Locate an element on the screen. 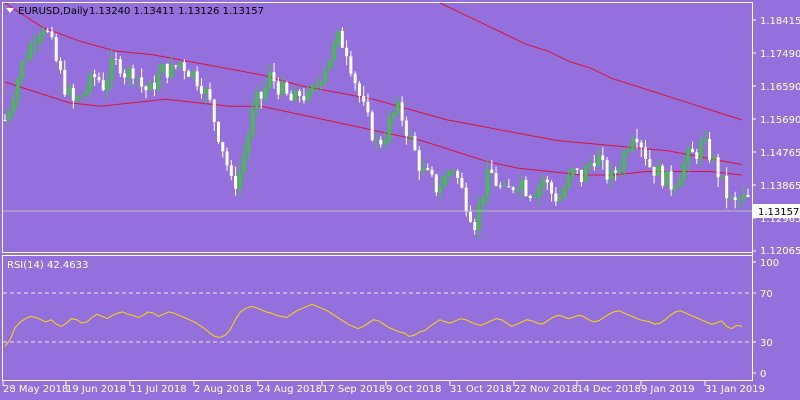 The image size is (800, 400). time-tick-label: 28 May 2018 is located at coordinates (35, 389).